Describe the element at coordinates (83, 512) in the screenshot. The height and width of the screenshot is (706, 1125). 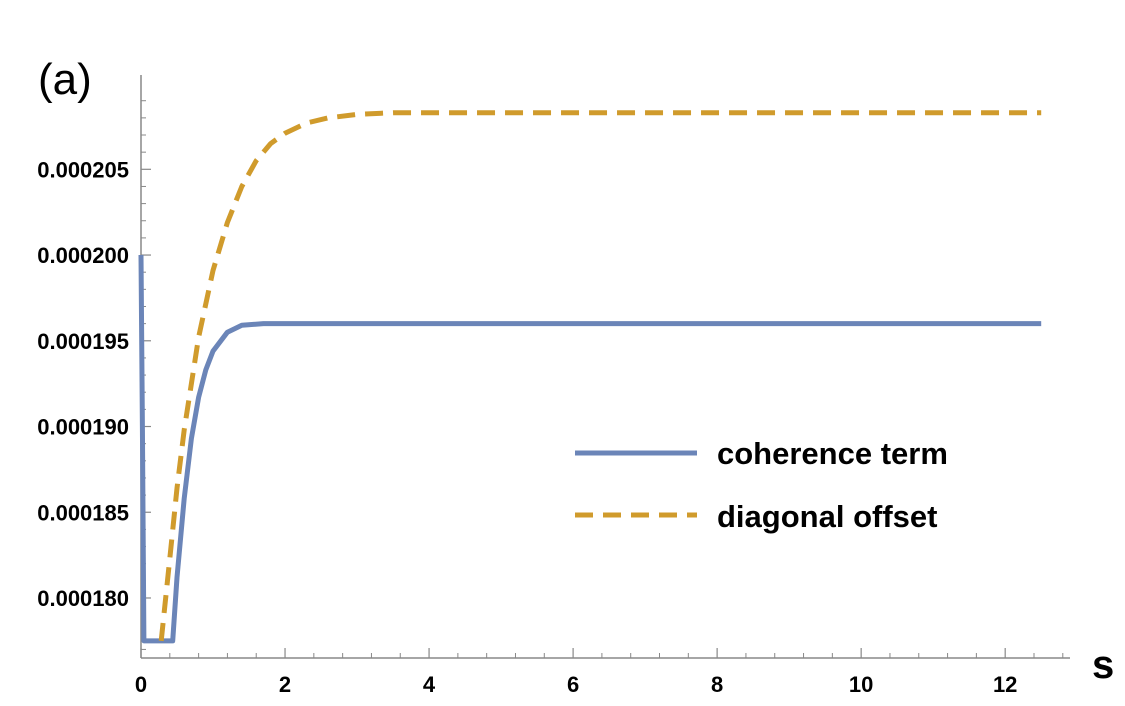
I see `y-tick-label: 0.000185` at that location.